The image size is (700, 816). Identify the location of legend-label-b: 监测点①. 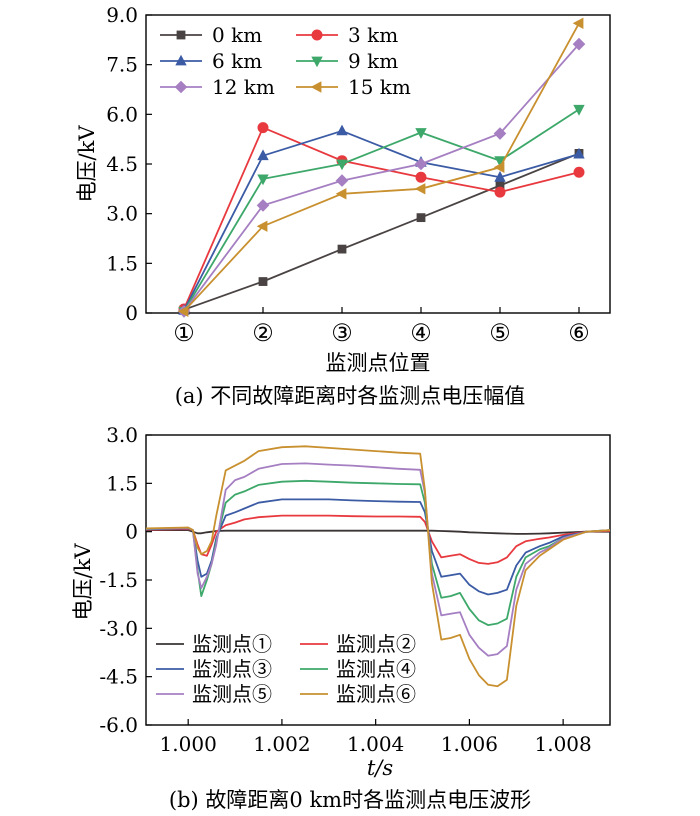
(232, 644).